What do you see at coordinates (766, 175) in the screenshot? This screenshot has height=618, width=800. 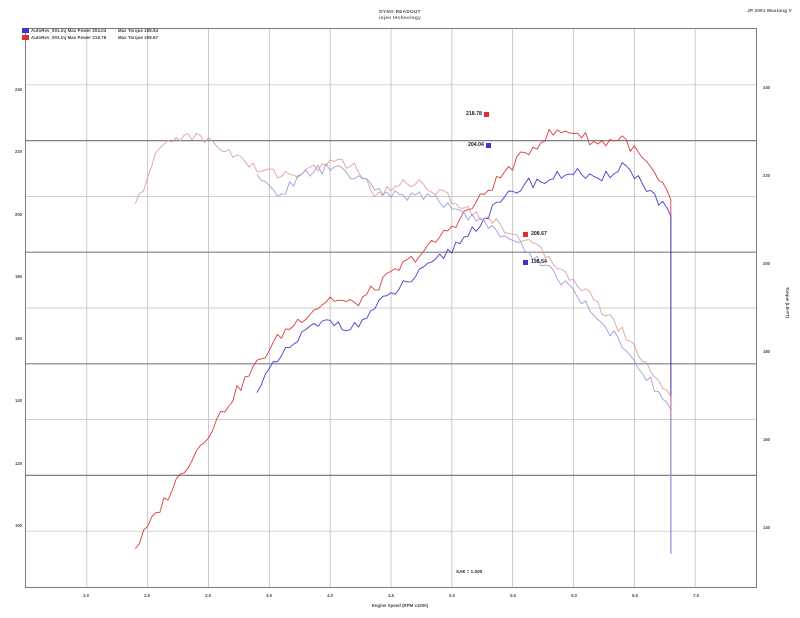 I see `y-axis-right-tick: 220` at bounding box center [766, 175].